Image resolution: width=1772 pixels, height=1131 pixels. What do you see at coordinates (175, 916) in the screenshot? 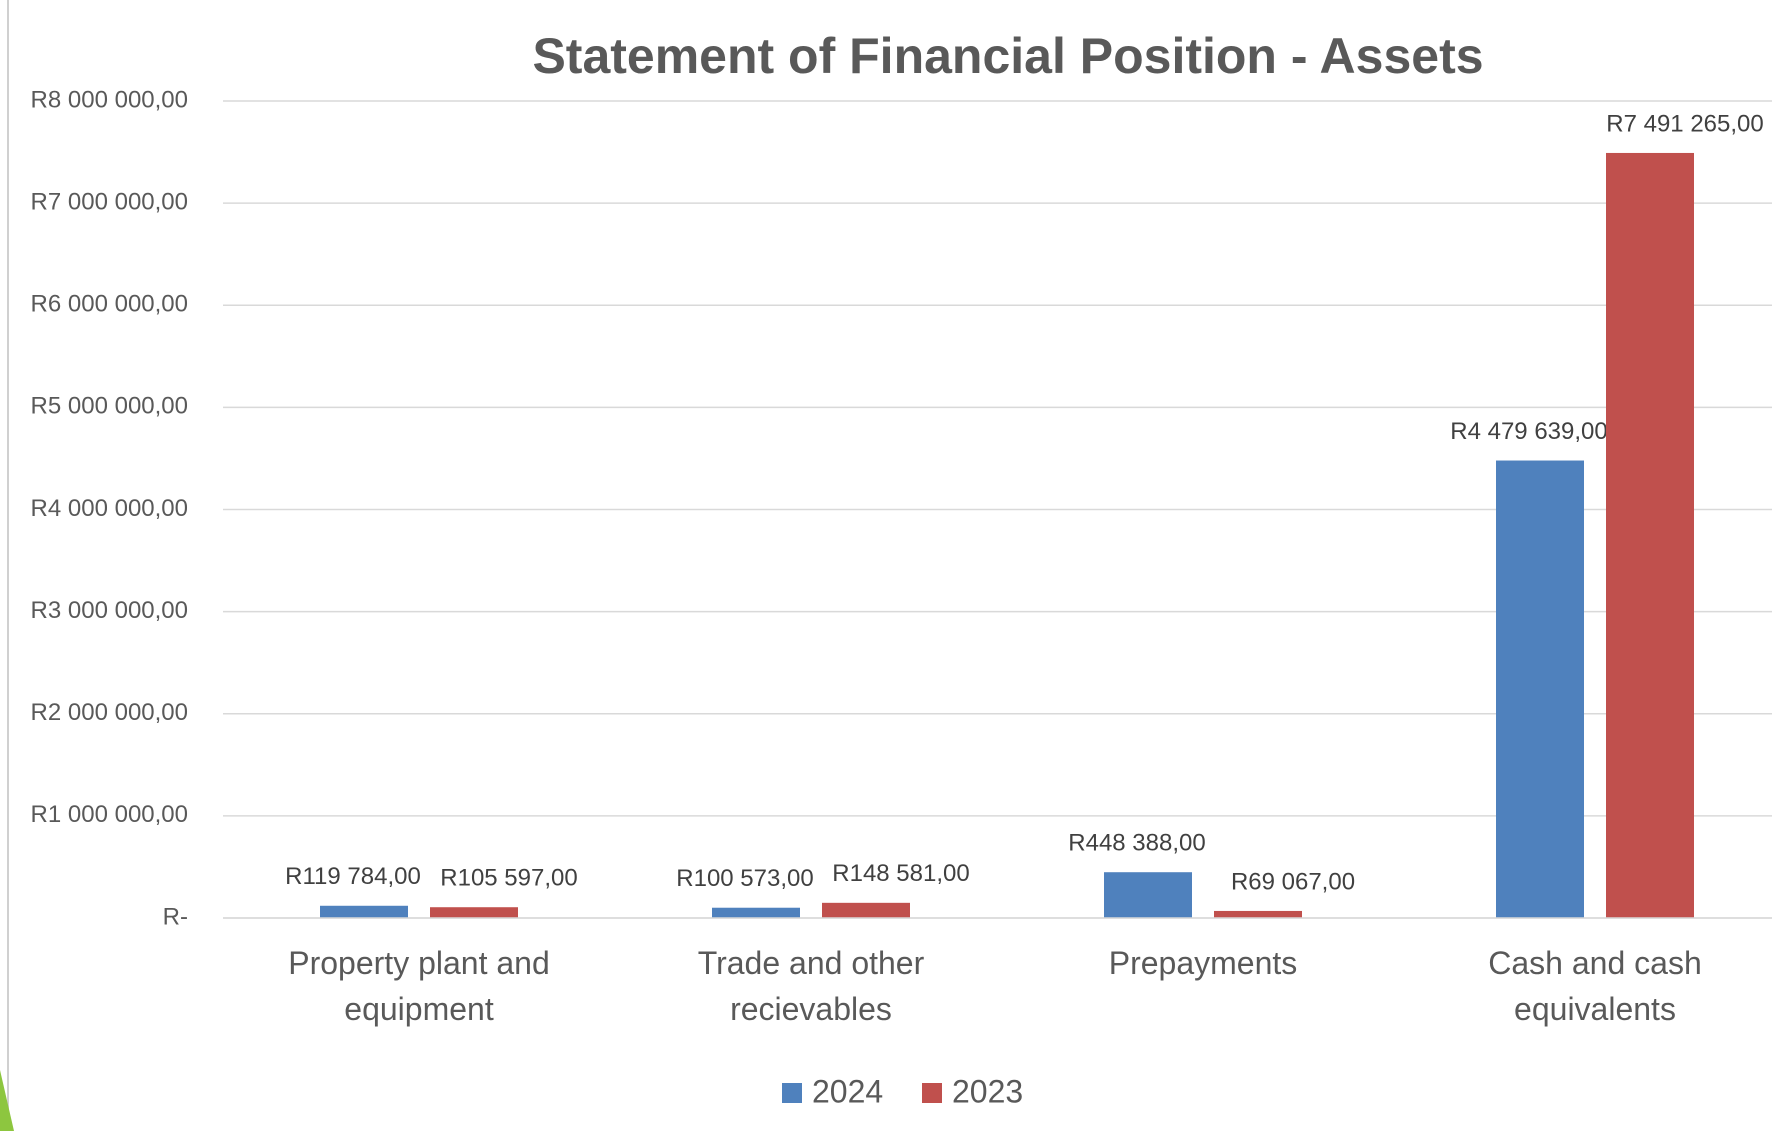
I see `y-tick-label: R-` at bounding box center [175, 916].